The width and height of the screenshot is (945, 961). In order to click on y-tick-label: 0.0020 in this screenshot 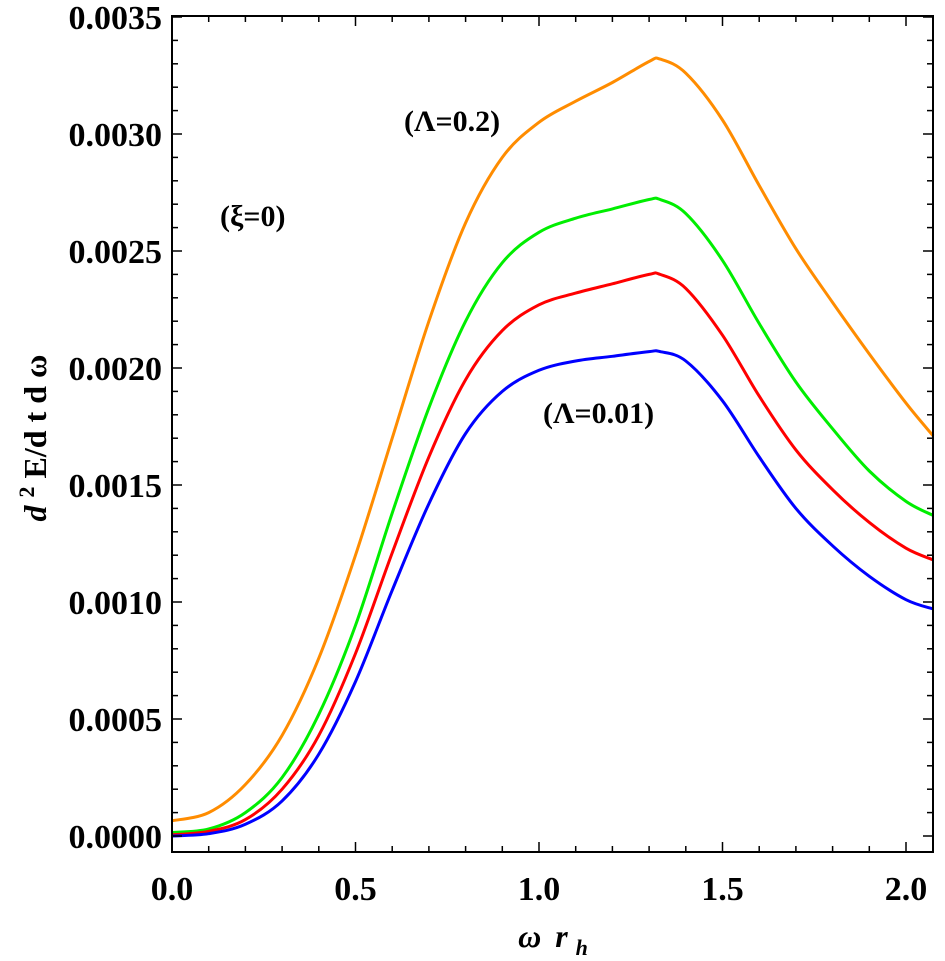, I will do `click(116, 369)`.